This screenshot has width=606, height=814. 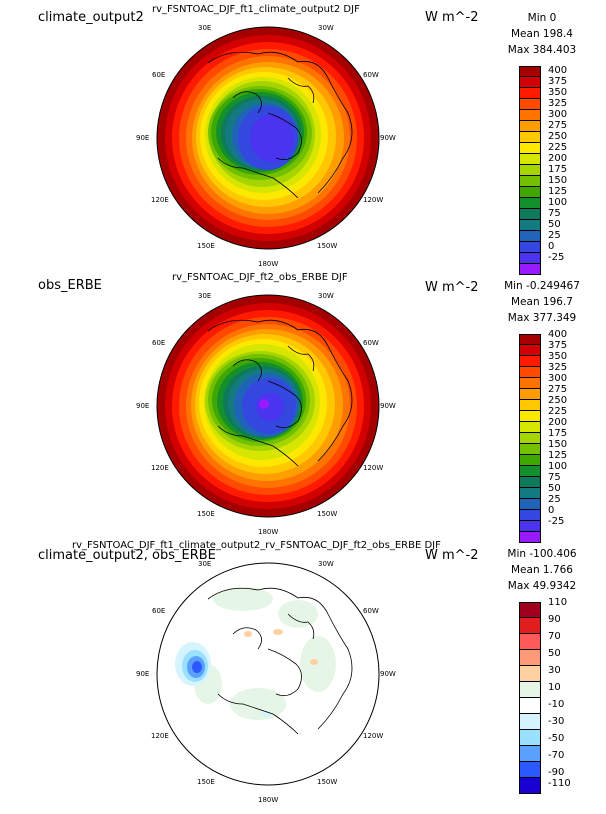 What do you see at coordinates (554, 619) in the screenshot?
I see `colorbar-label: 90` at bounding box center [554, 619].